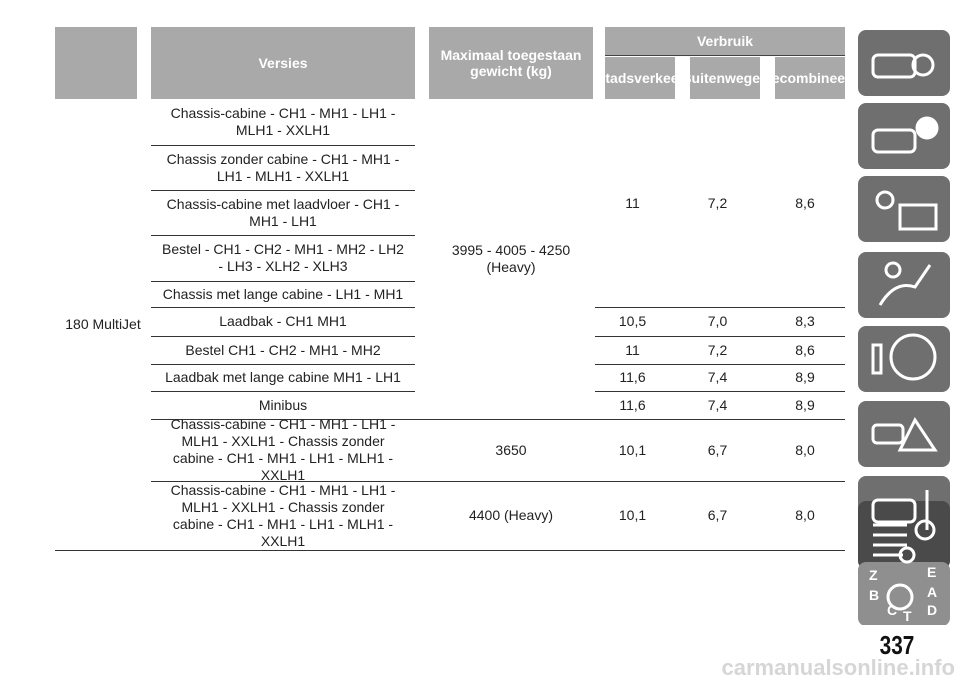 The width and height of the screenshot is (960, 686). I want to click on svg-text: B, so click(874, 595).